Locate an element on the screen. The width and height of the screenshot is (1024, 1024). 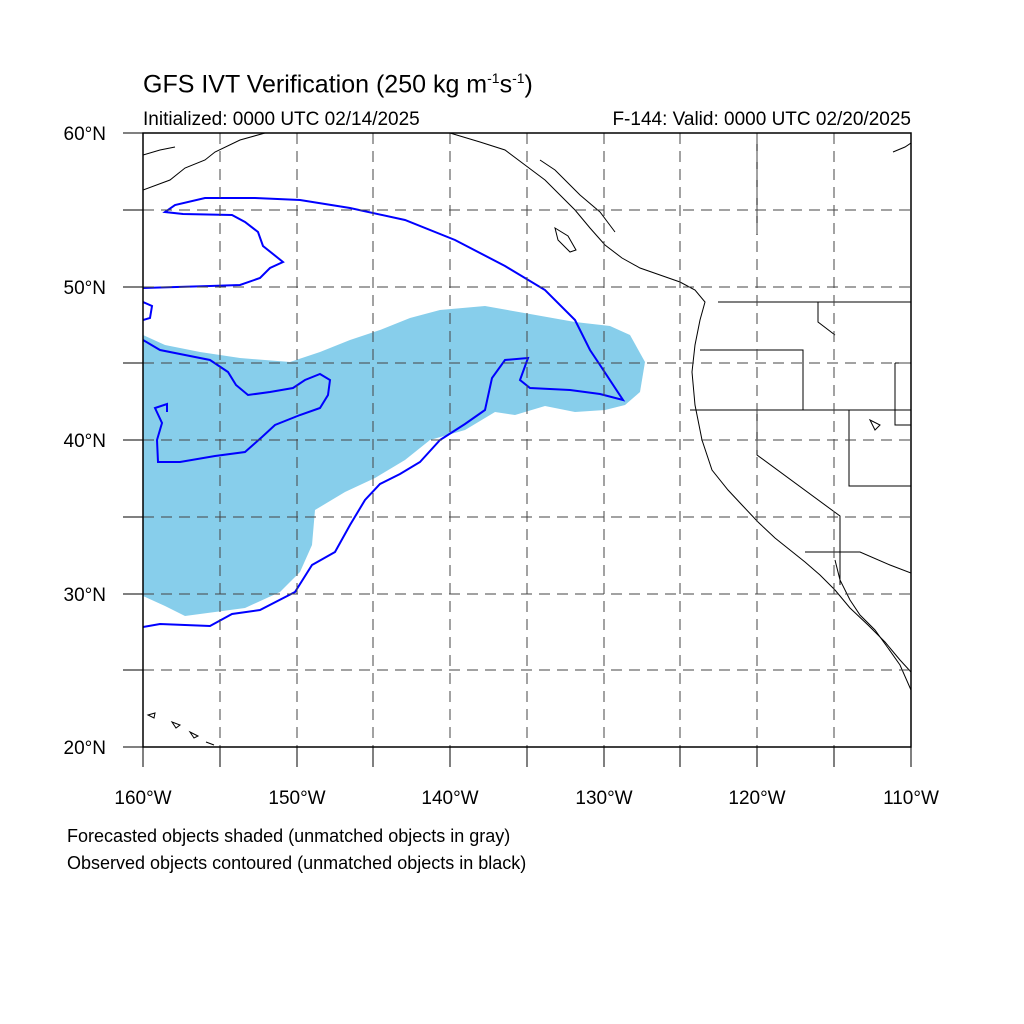
init-time-label: Initialized: 0000 UTC 02/14/2025 is located at coordinates (281, 119).